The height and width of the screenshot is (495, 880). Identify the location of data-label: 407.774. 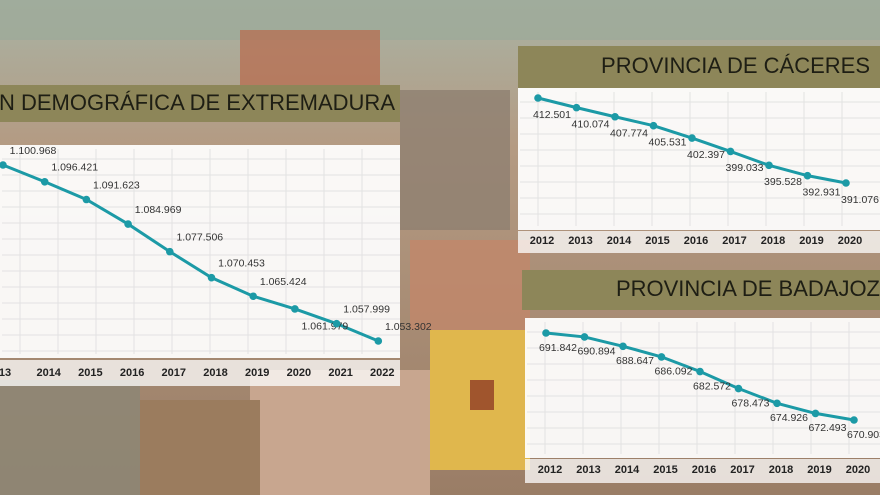
(629, 134).